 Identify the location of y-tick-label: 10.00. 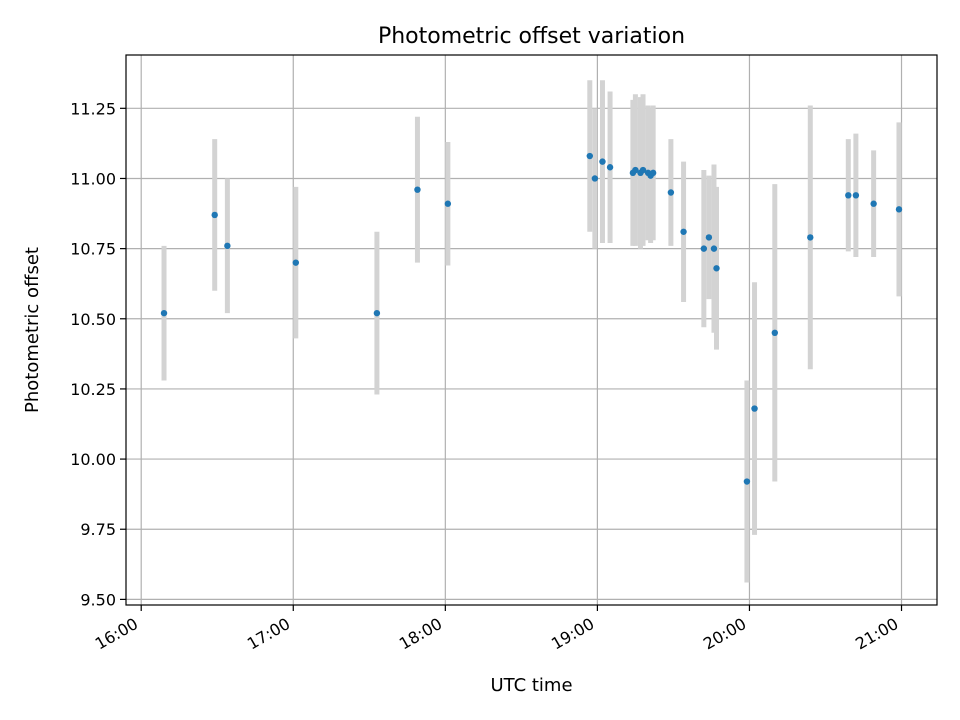
(93, 459).